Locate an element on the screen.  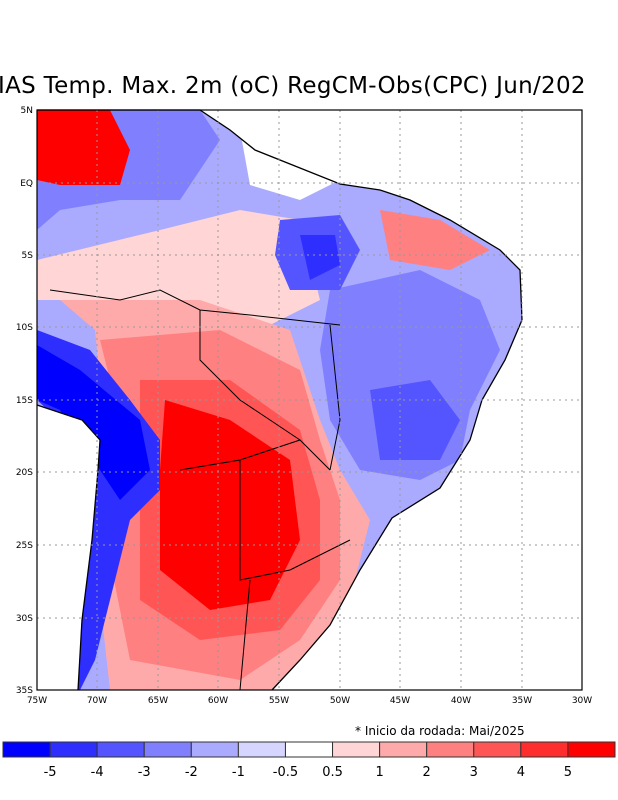
lat-tick: 20S is located at coordinates (24, 473).